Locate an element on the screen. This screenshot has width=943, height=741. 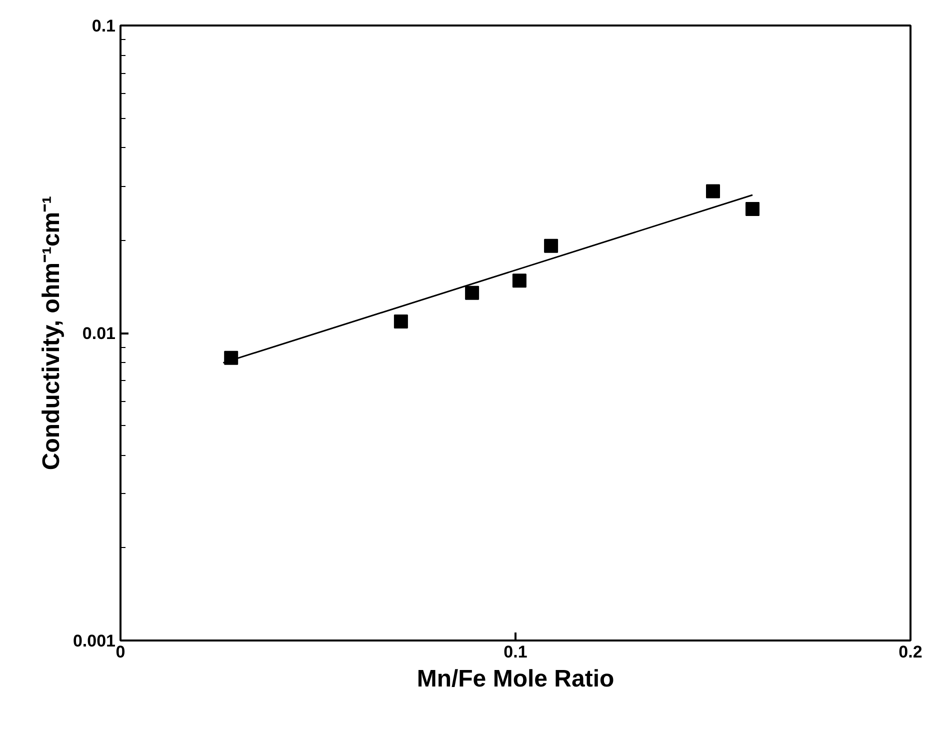
x-tick-label: 0 is located at coordinates (121, 652).